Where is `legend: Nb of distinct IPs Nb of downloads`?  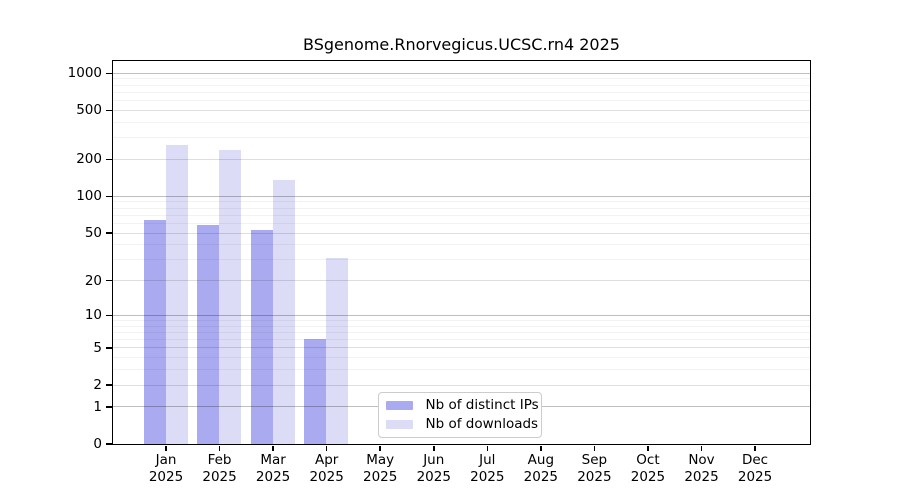 legend: Nb of distinct IPs Nb of downloads is located at coordinates (459, 414).